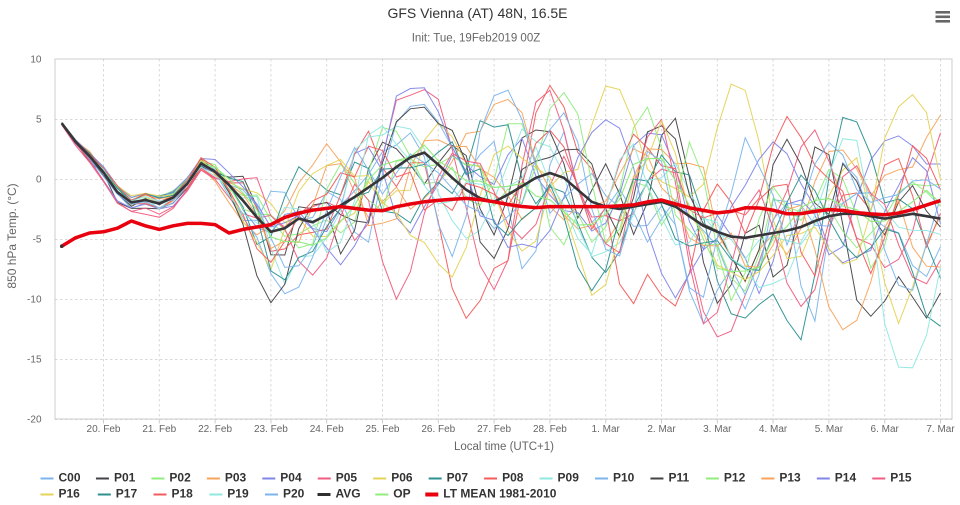 The image size is (960, 505). Describe the element at coordinates (940, 429) in the screenshot. I see `svg-text: 7. Mar` at that location.